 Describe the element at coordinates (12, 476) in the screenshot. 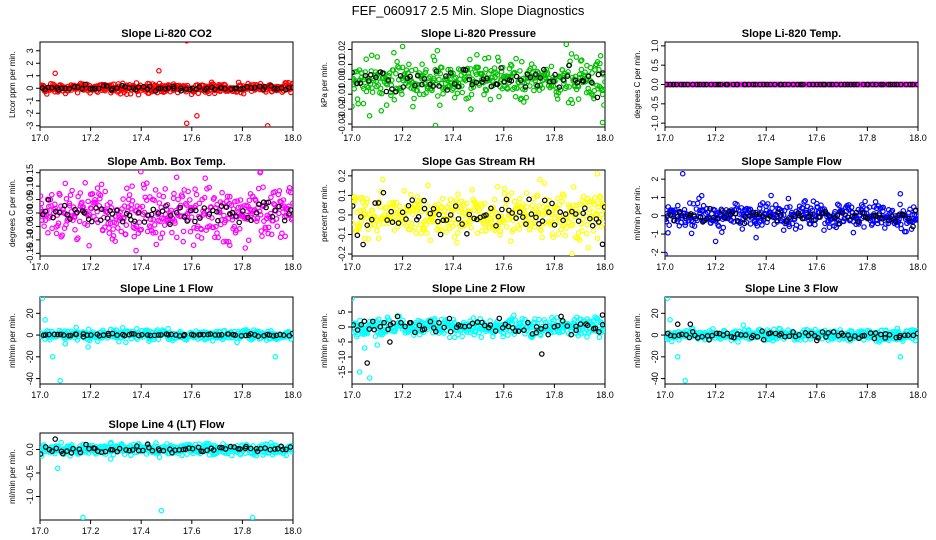

I see `y-axis-label-line4: ml/min per min.` at that location.